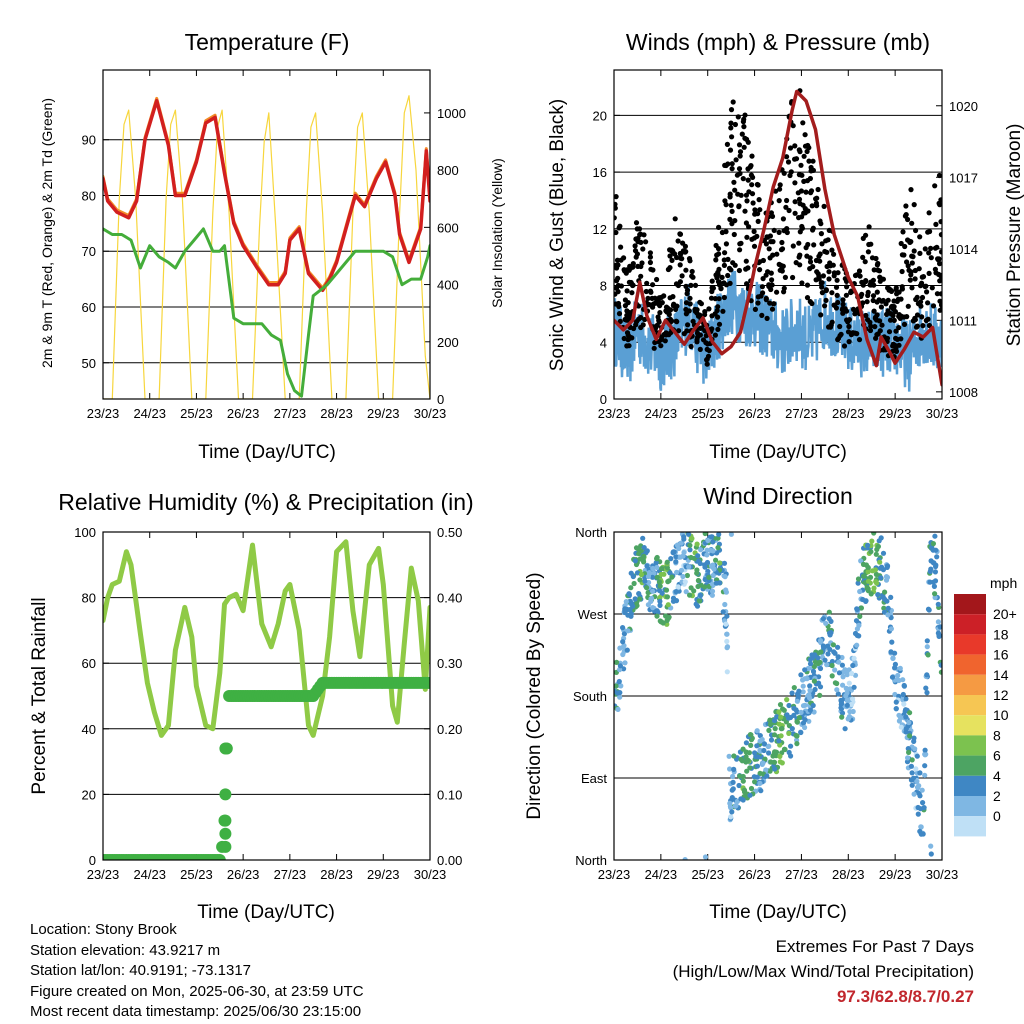 This screenshot has width=1024, height=1024. What do you see at coordinates (243, 874) in the screenshot?
I see `humidity-x-tick-label: 26/23` at bounding box center [243, 874].